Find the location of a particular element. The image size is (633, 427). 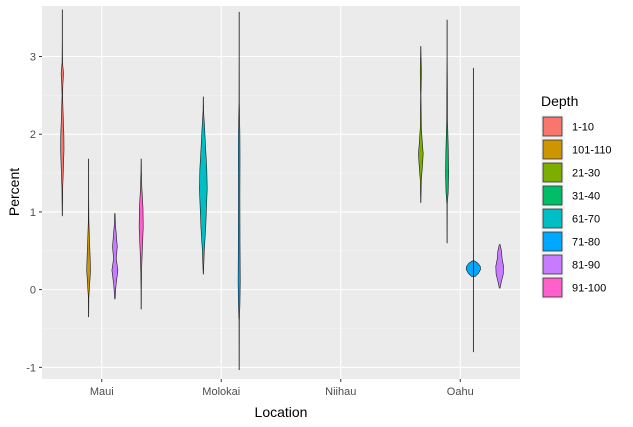

x-tick-label: Niihau is located at coordinates (340, 392).